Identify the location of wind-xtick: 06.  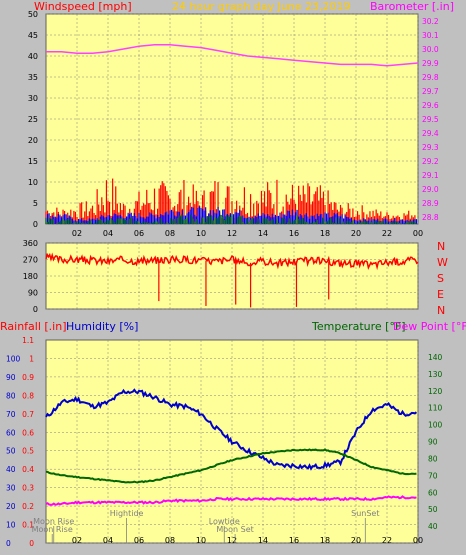
(139, 233).